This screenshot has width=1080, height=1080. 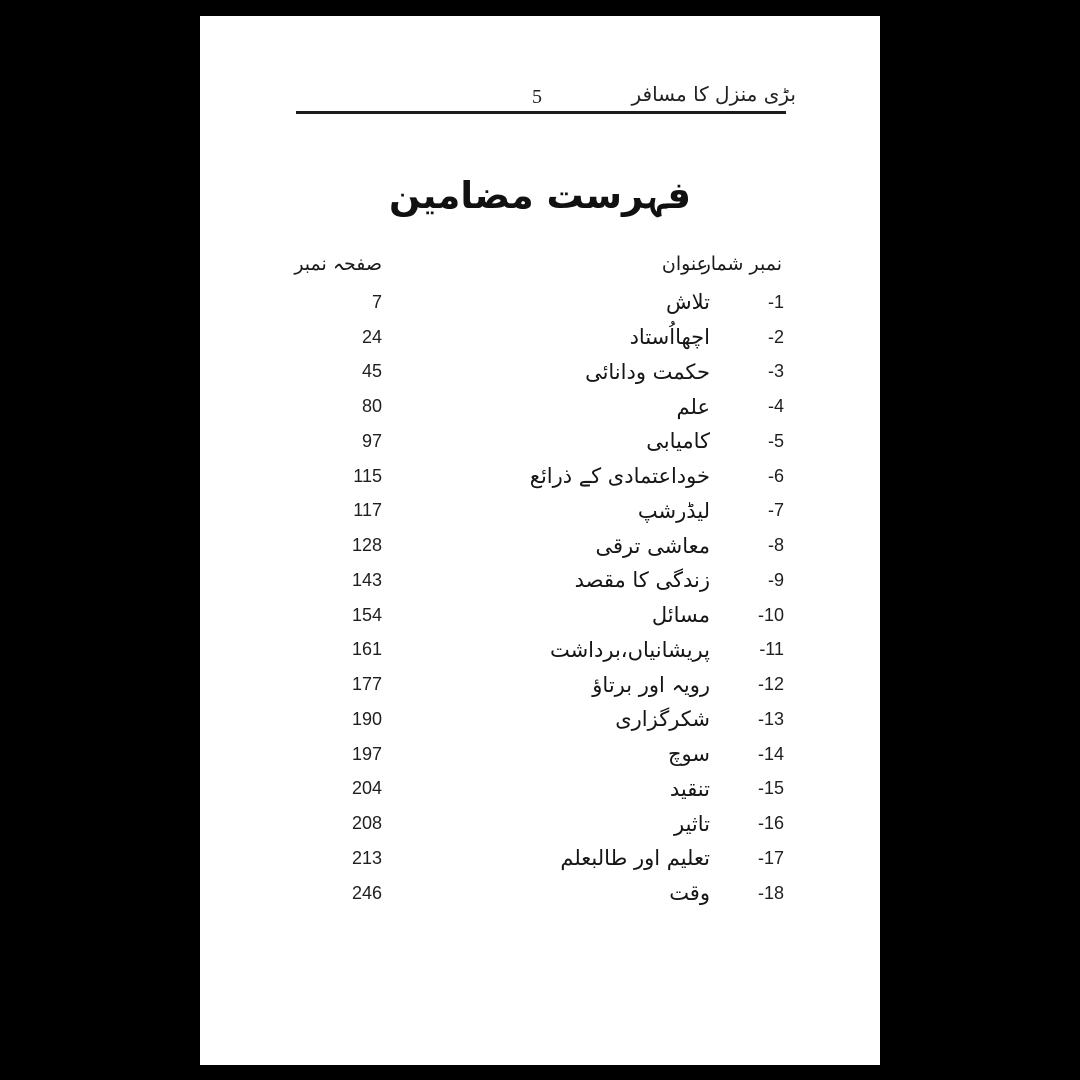 What do you see at coordinates (540, 858) in the screenshot?
I see `table-row: 213 تعلیم اور طالبعلم -17` at bounding box center [540, 858].